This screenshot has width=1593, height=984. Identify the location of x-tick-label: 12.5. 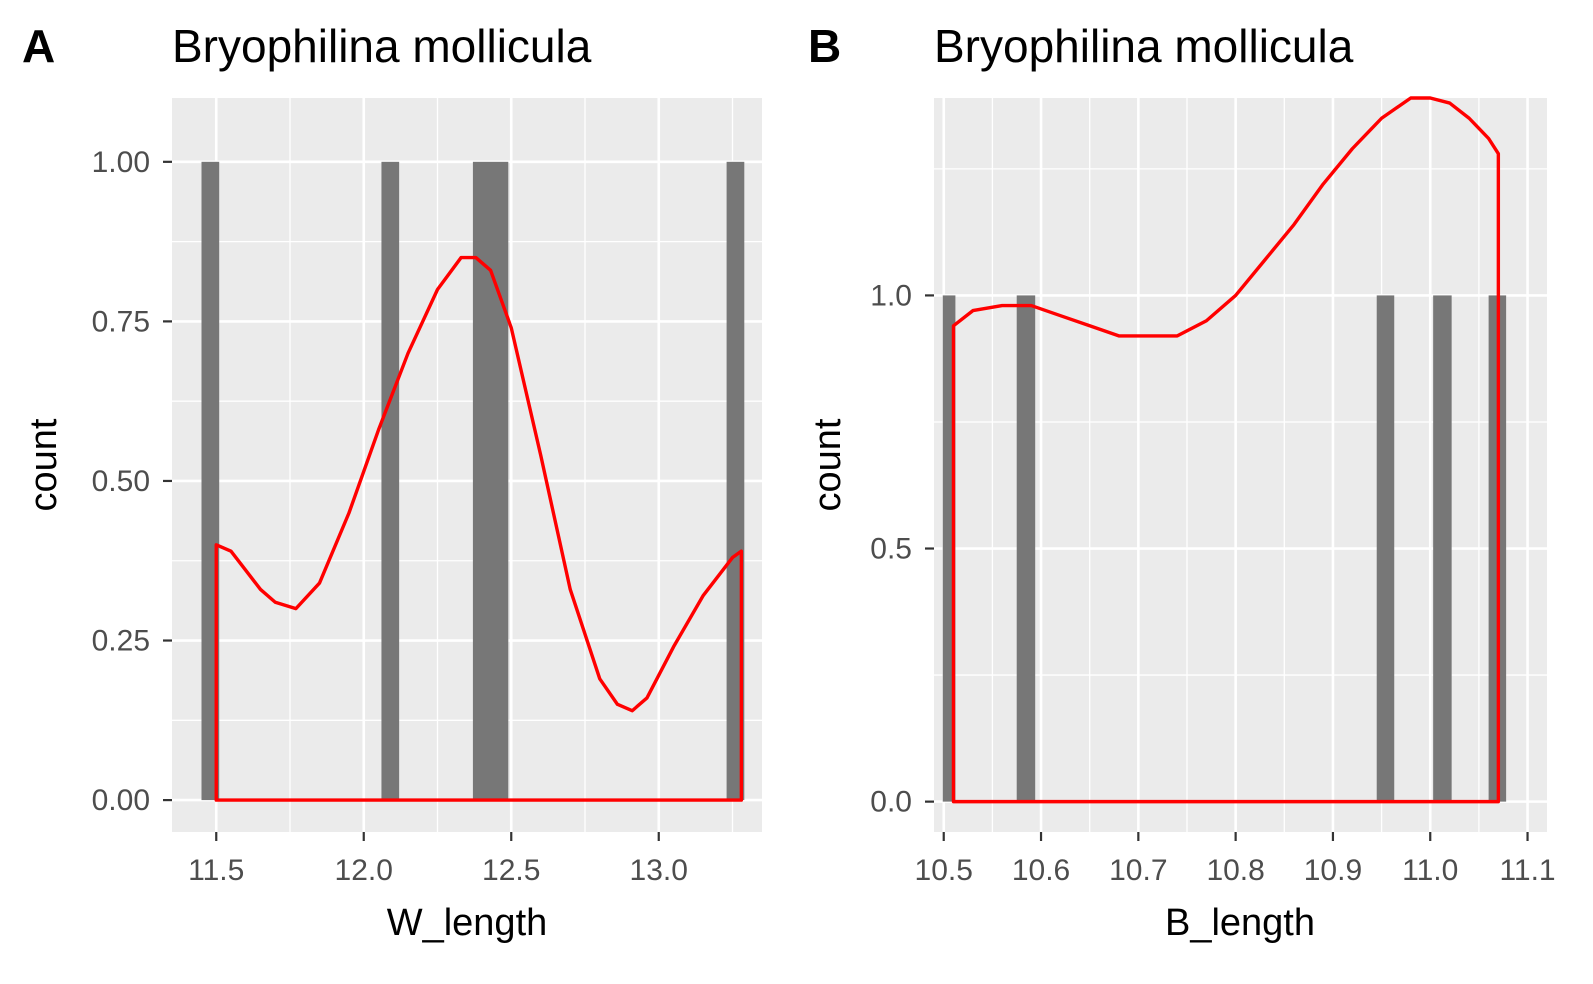
(511, 870).